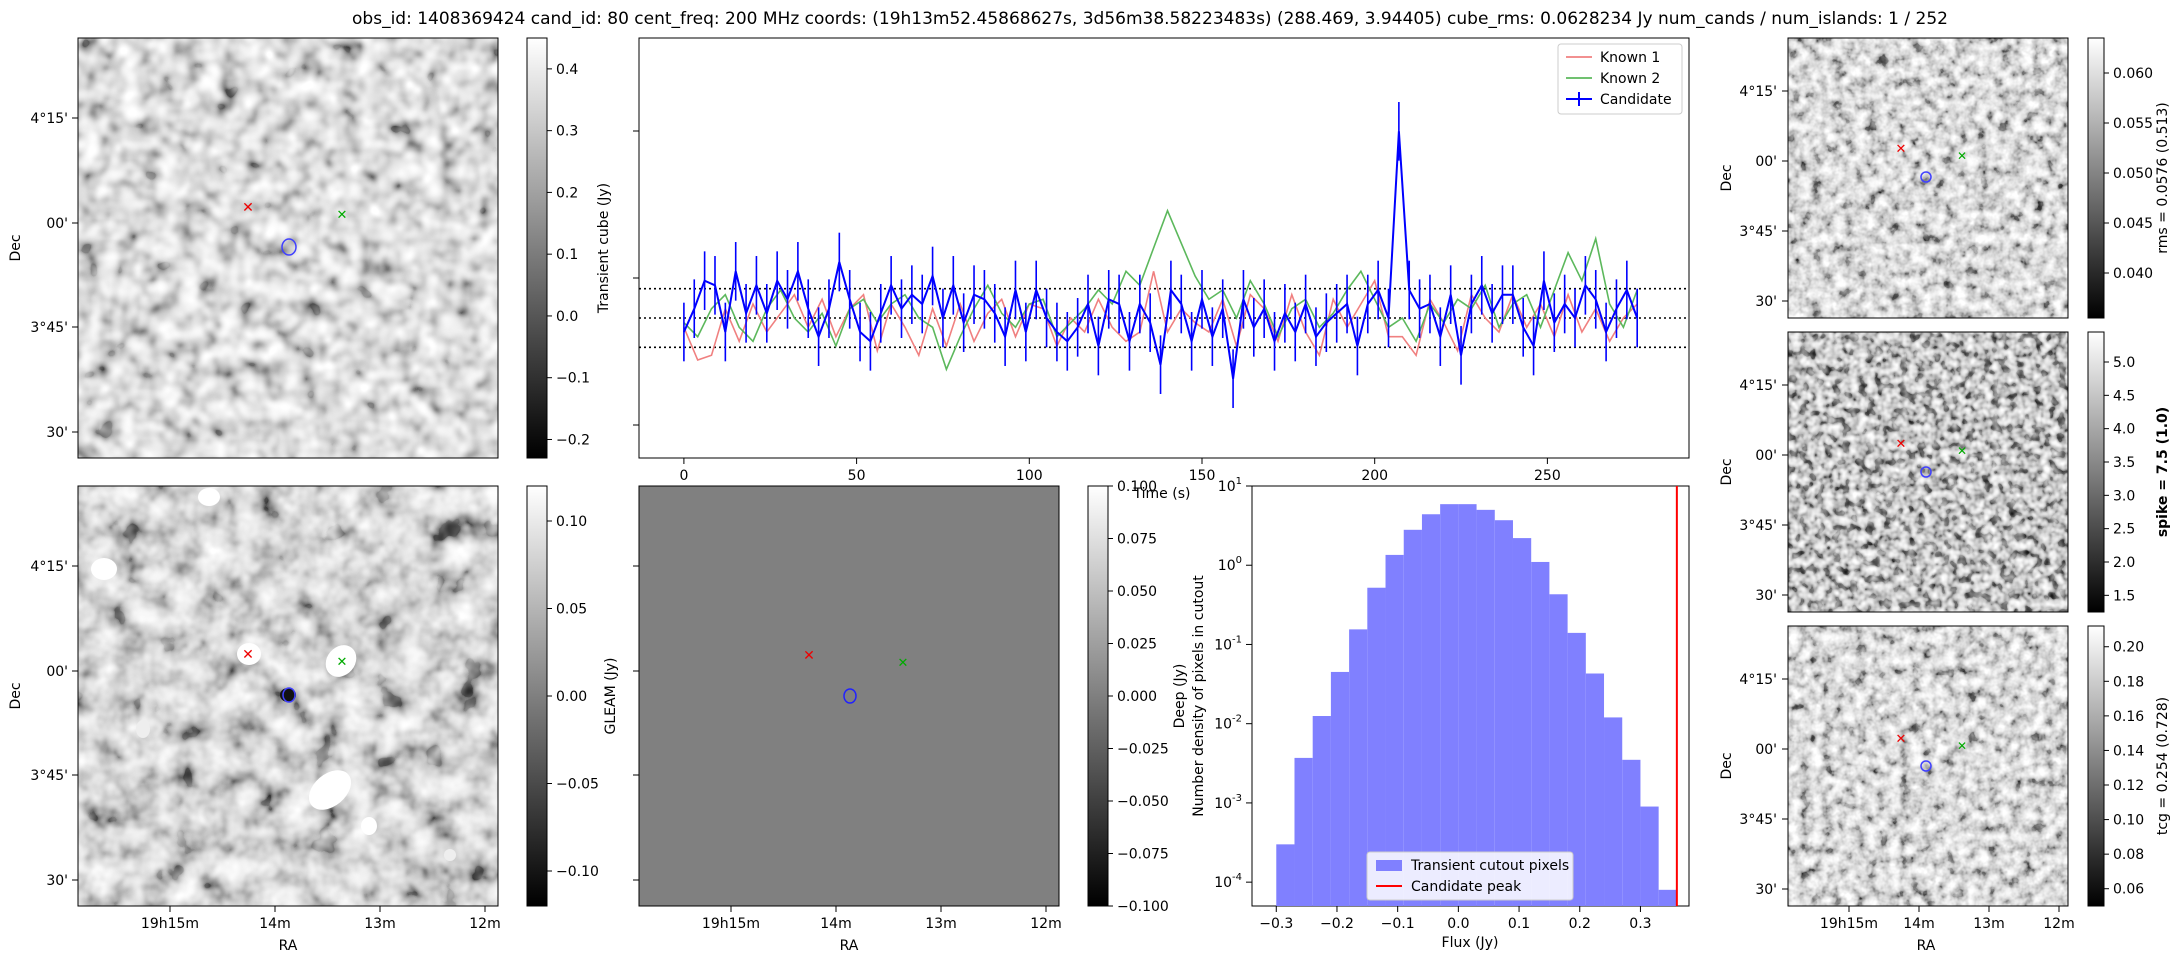  What do you see at coordinates (1547, 476) in the screenshot?
I see `lightcurve-xtick-5: 250` at bounding box center [1547, 476].